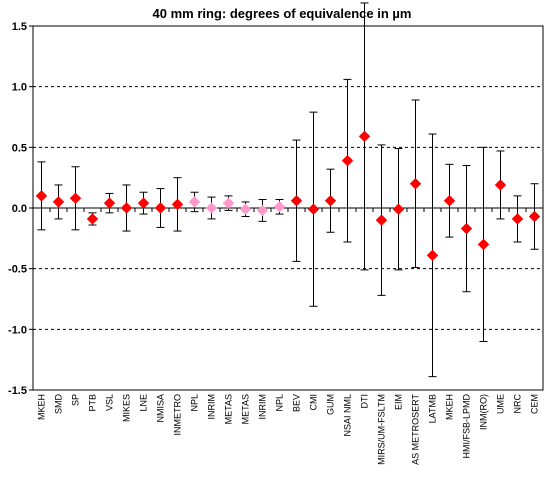  I want to click on x-tick-label: AS METROSERT, so click(416, 429).